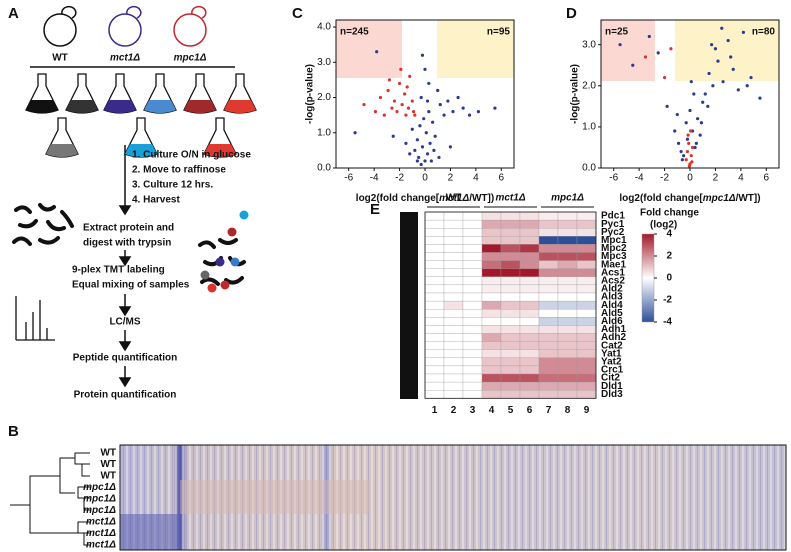 The height and width of the screenshot is (552, 791). I want to click on gene-label: Adh1, so click(613, 329).